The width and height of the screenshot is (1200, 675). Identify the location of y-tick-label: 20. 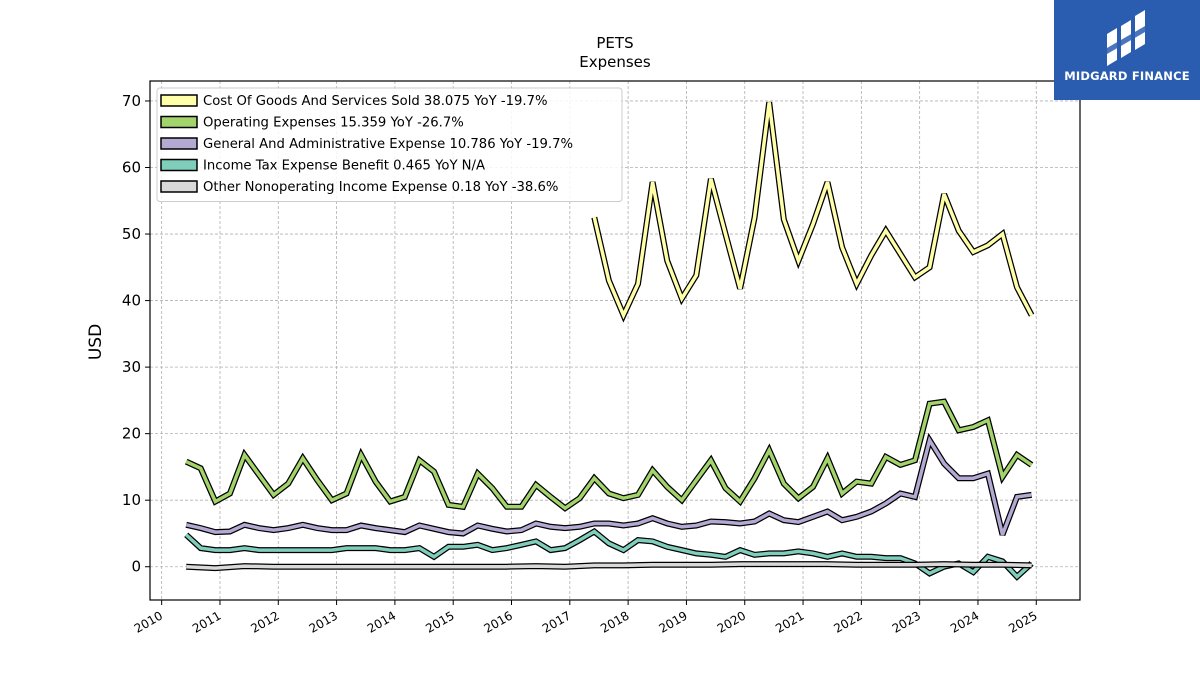
(131, 434).